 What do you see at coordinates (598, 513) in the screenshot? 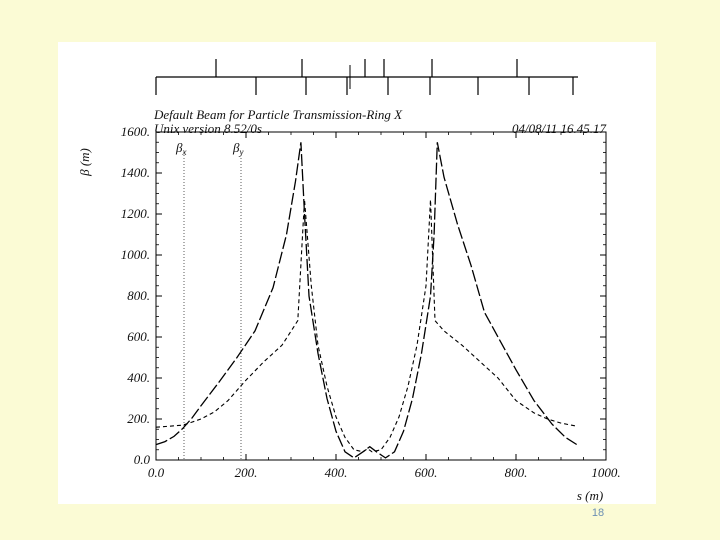
I see `slide-number: 18` at bounding box center [598, 513].